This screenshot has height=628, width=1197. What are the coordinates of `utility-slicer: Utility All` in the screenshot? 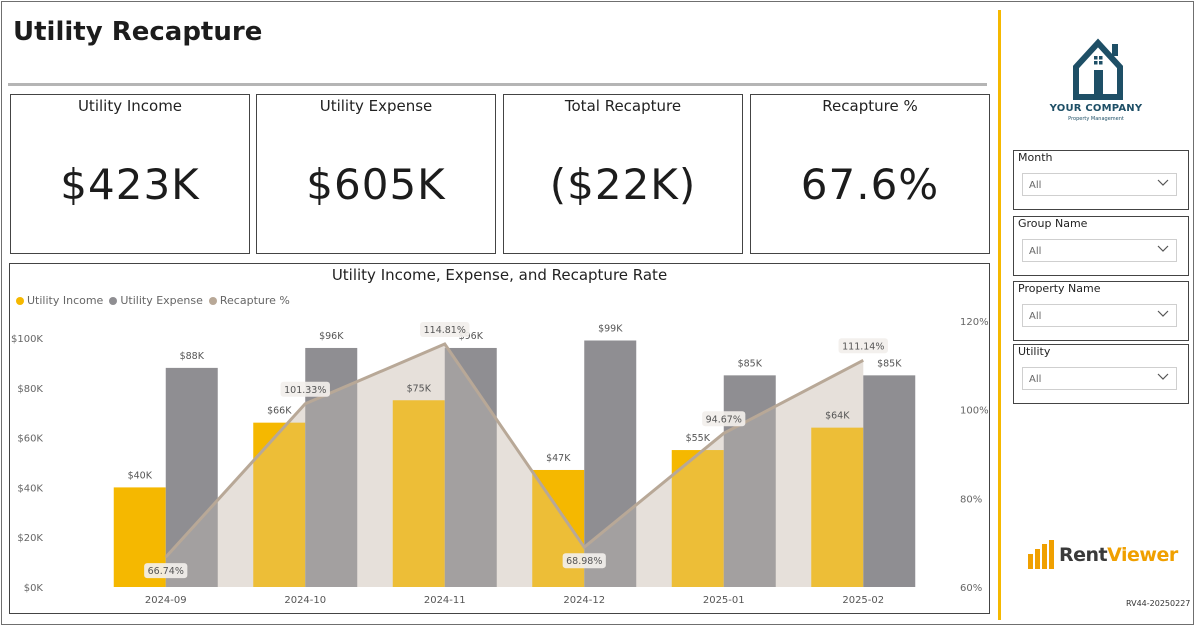 It's located at (1101, 374).